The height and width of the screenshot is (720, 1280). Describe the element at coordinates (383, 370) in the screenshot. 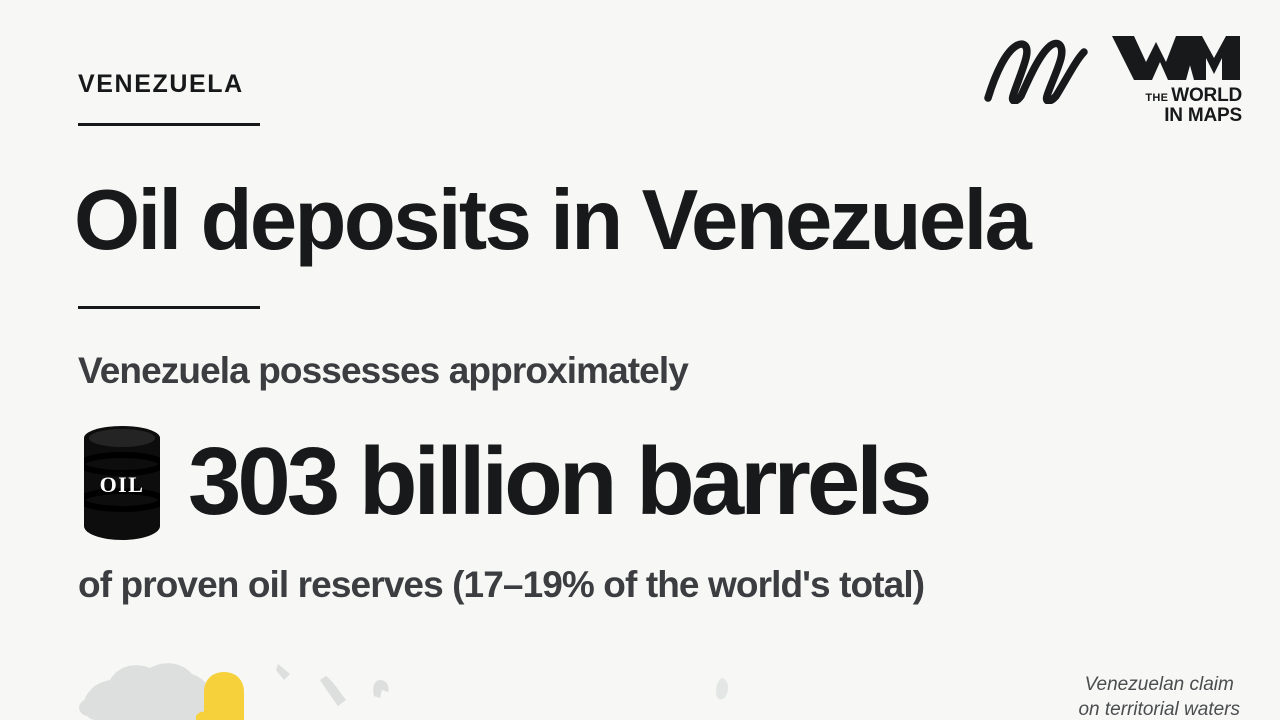

I see `lead-statement: Venezuela possesses approximately` at that location.